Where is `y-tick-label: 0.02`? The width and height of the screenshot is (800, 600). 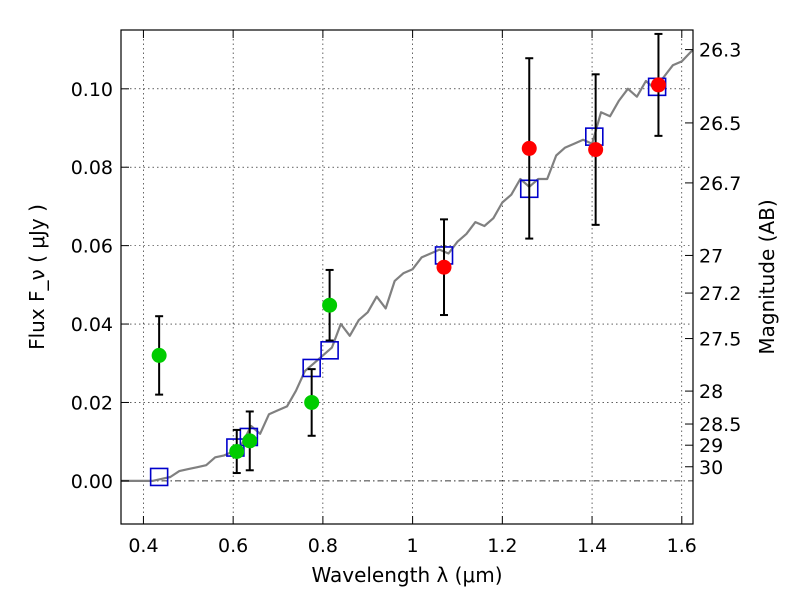
y-tick-label: 0.02 is located at coordinates (92, 403).